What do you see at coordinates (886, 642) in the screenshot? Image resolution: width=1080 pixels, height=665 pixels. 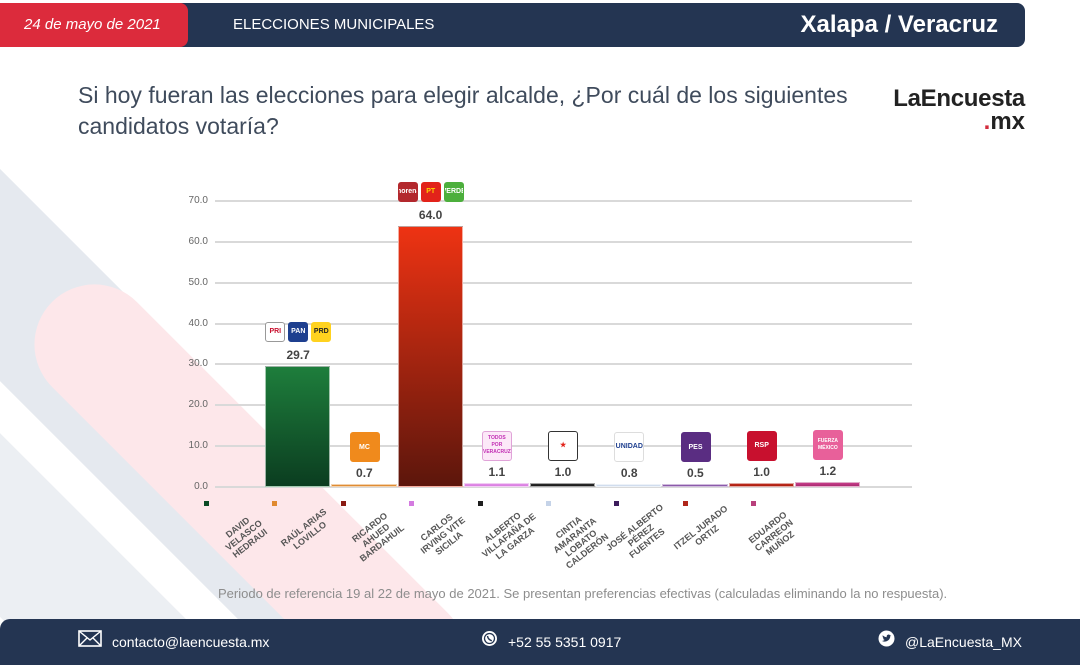 I see `twitter-icon` at bounding box center [886, 642].